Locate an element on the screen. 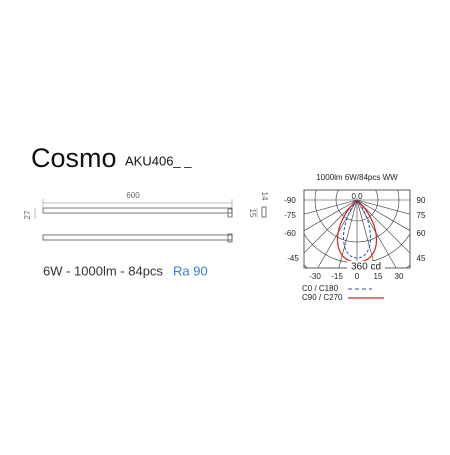 The width and height of the screenshot is (450, 455). scale-label: 360 cd is located at coordinates (366, 267).